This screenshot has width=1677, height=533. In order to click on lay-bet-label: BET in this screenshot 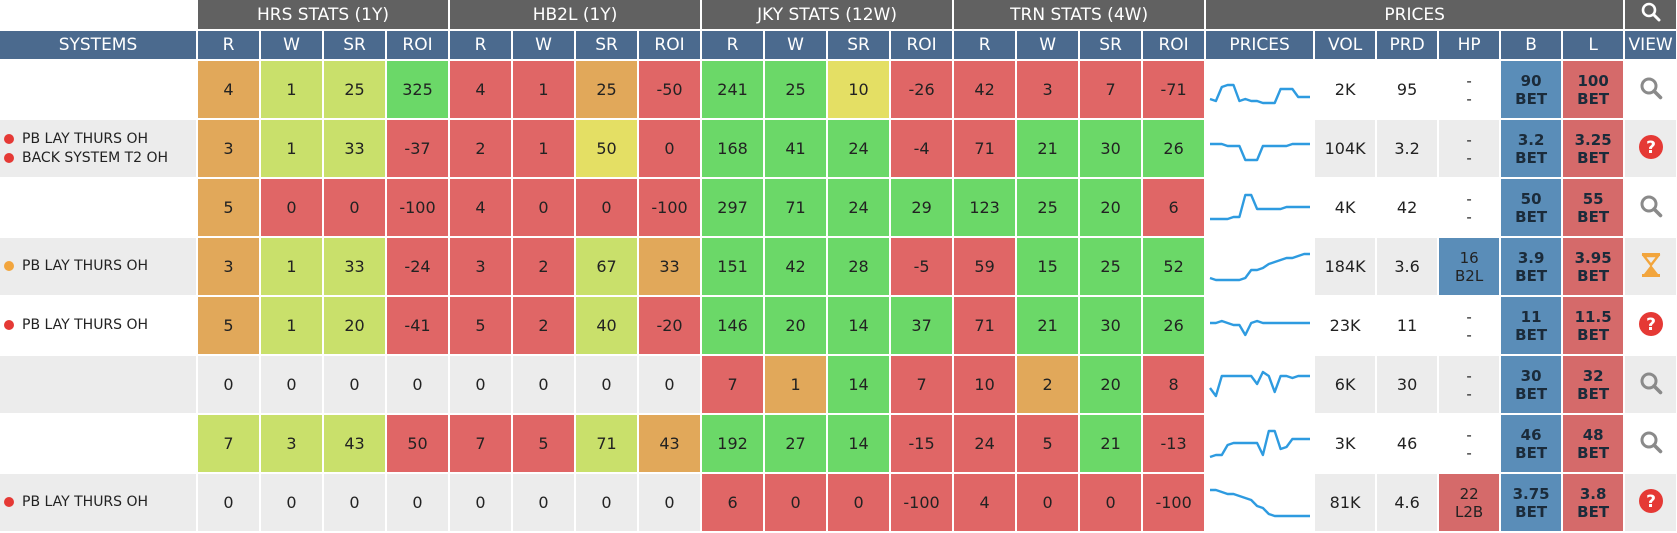, I will do `click(1593, 157)`.